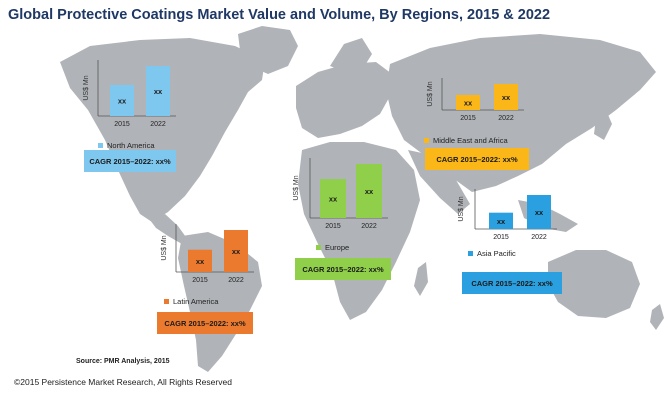  What do you see at coordinates (131, 145) in the screenshot?
I see `legend-label: North America` at bounding box center [131, 145].